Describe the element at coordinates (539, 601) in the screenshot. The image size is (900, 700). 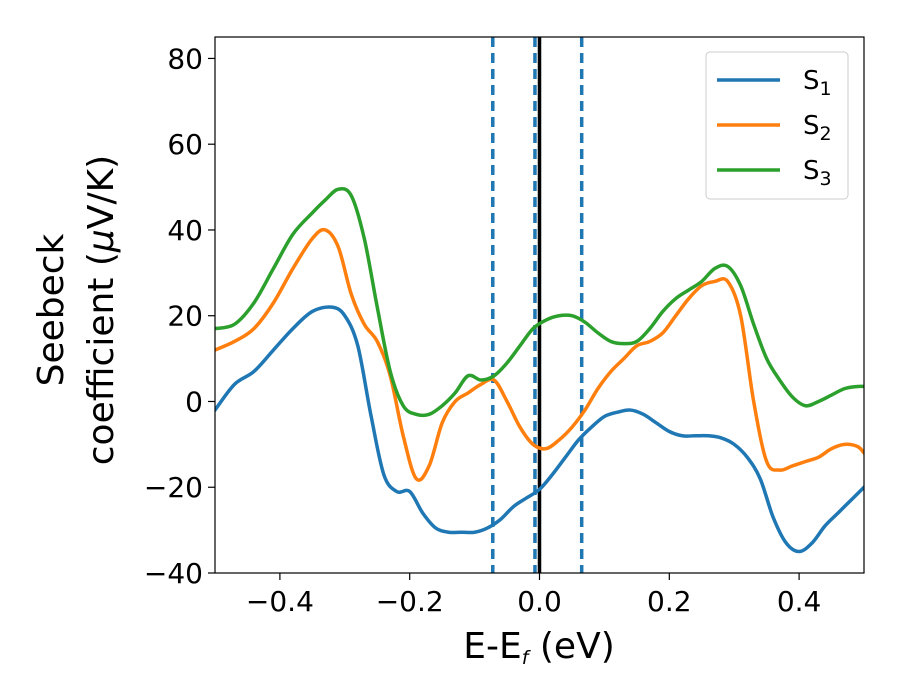
I see `x-tick-label: 0.0` at that location.